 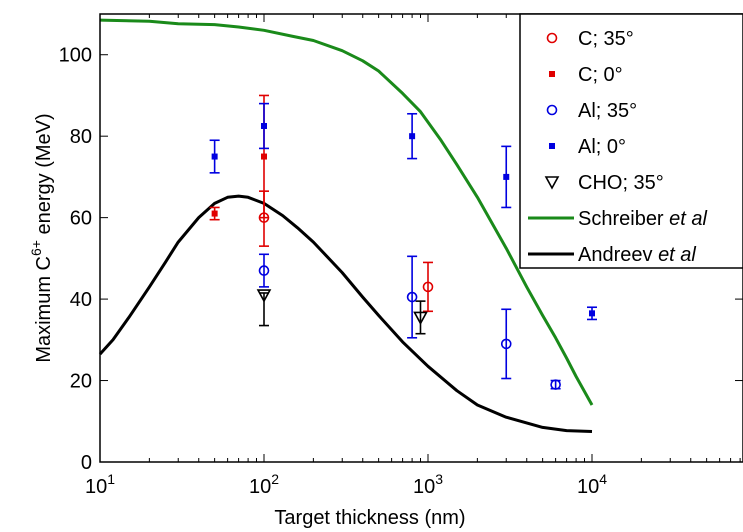 I want to click on x-tick-label-exponent: 3, so click(x=439, y=479).